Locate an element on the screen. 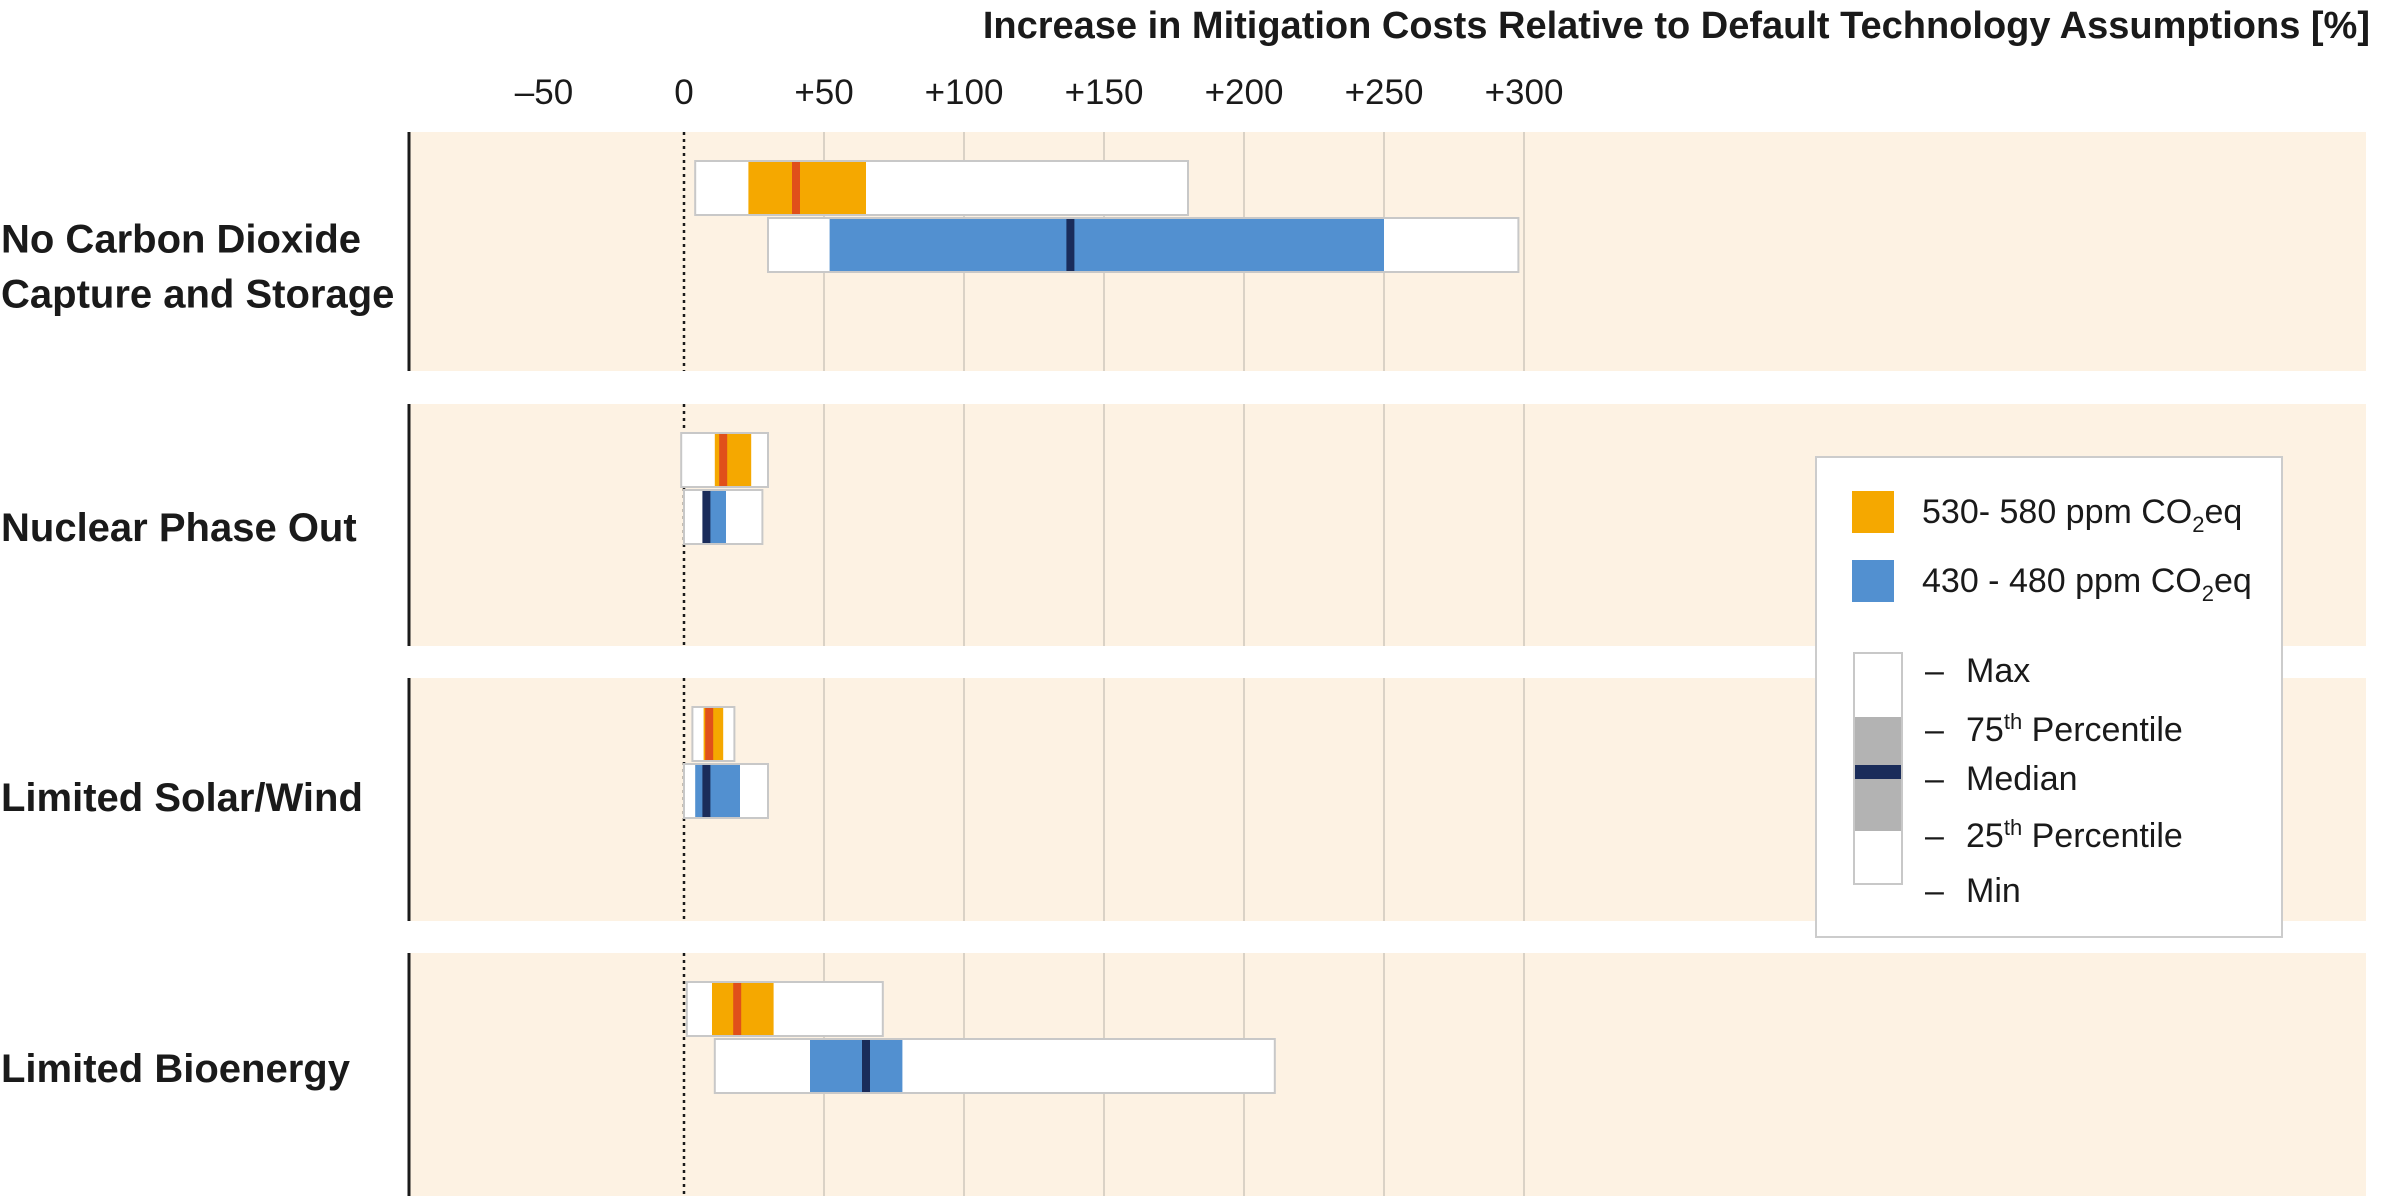  key-median-label: Median is located at coordinates (2022, 779).